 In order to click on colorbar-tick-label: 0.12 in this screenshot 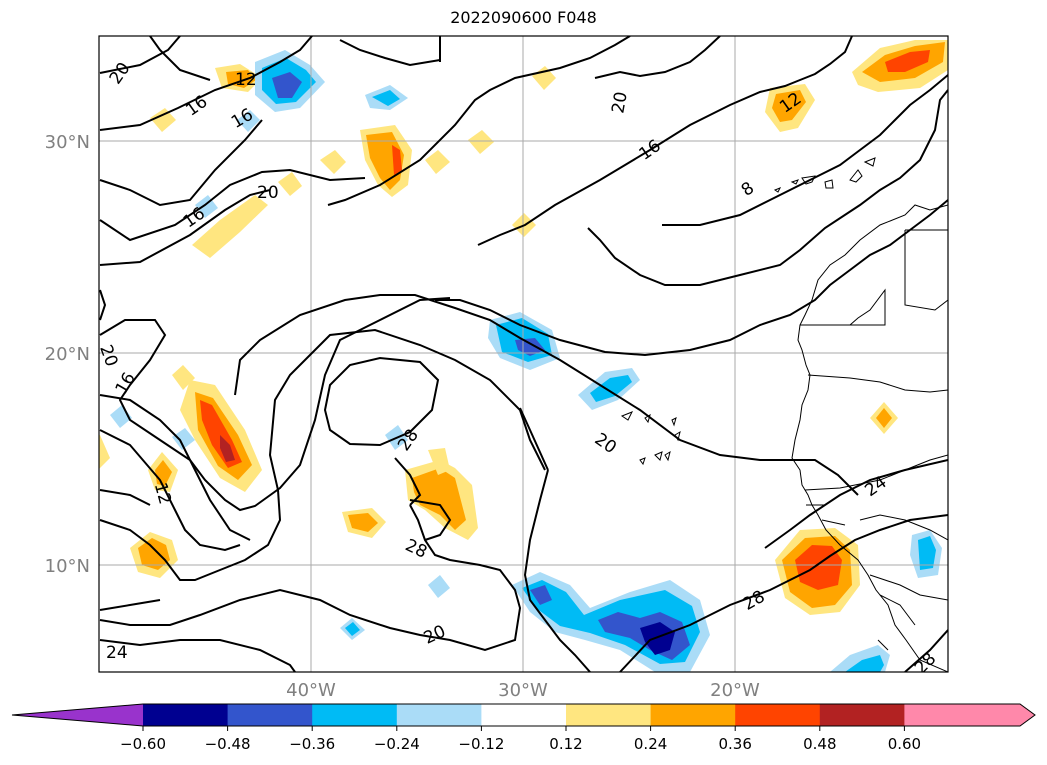, I will do `click(565, 744)`.